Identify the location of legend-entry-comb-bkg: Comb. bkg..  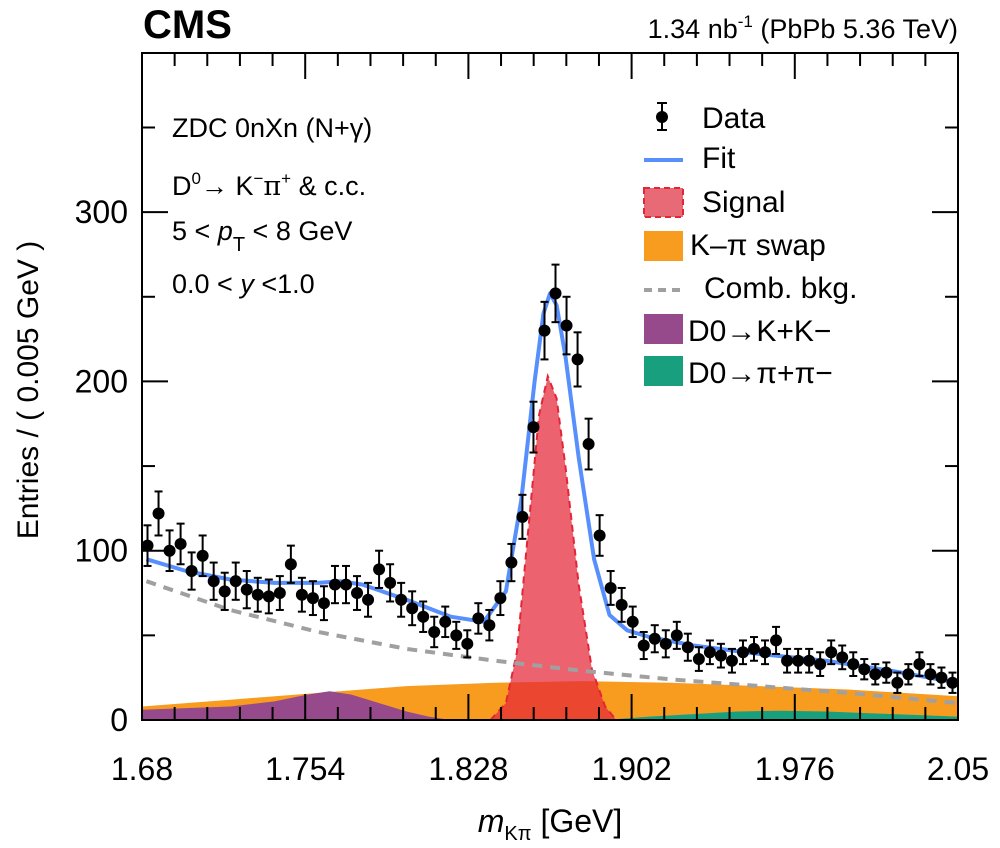
(750, 288).